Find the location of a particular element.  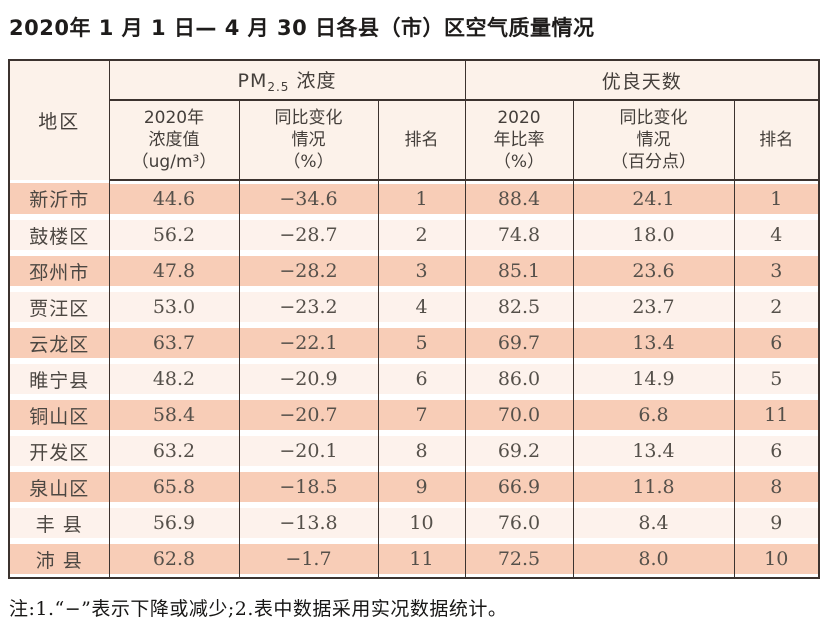

region-cell: 邳州市 is located at coordinates (59, 271).